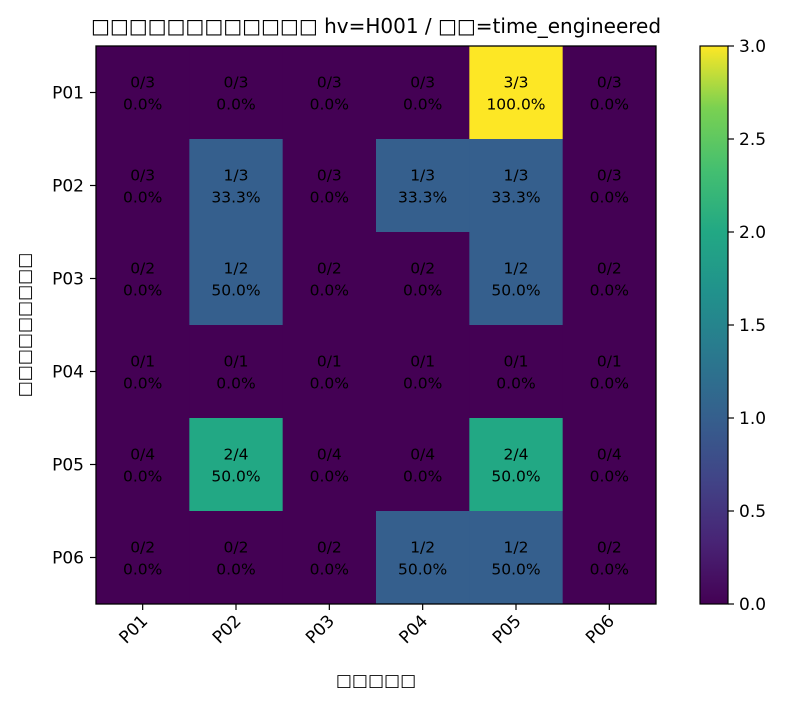  What do you see at coordinates (235, 384) in the screenshot?
I see `cell-label-P04-P02-percent: 0.0%` at bounding box center [235, 384].